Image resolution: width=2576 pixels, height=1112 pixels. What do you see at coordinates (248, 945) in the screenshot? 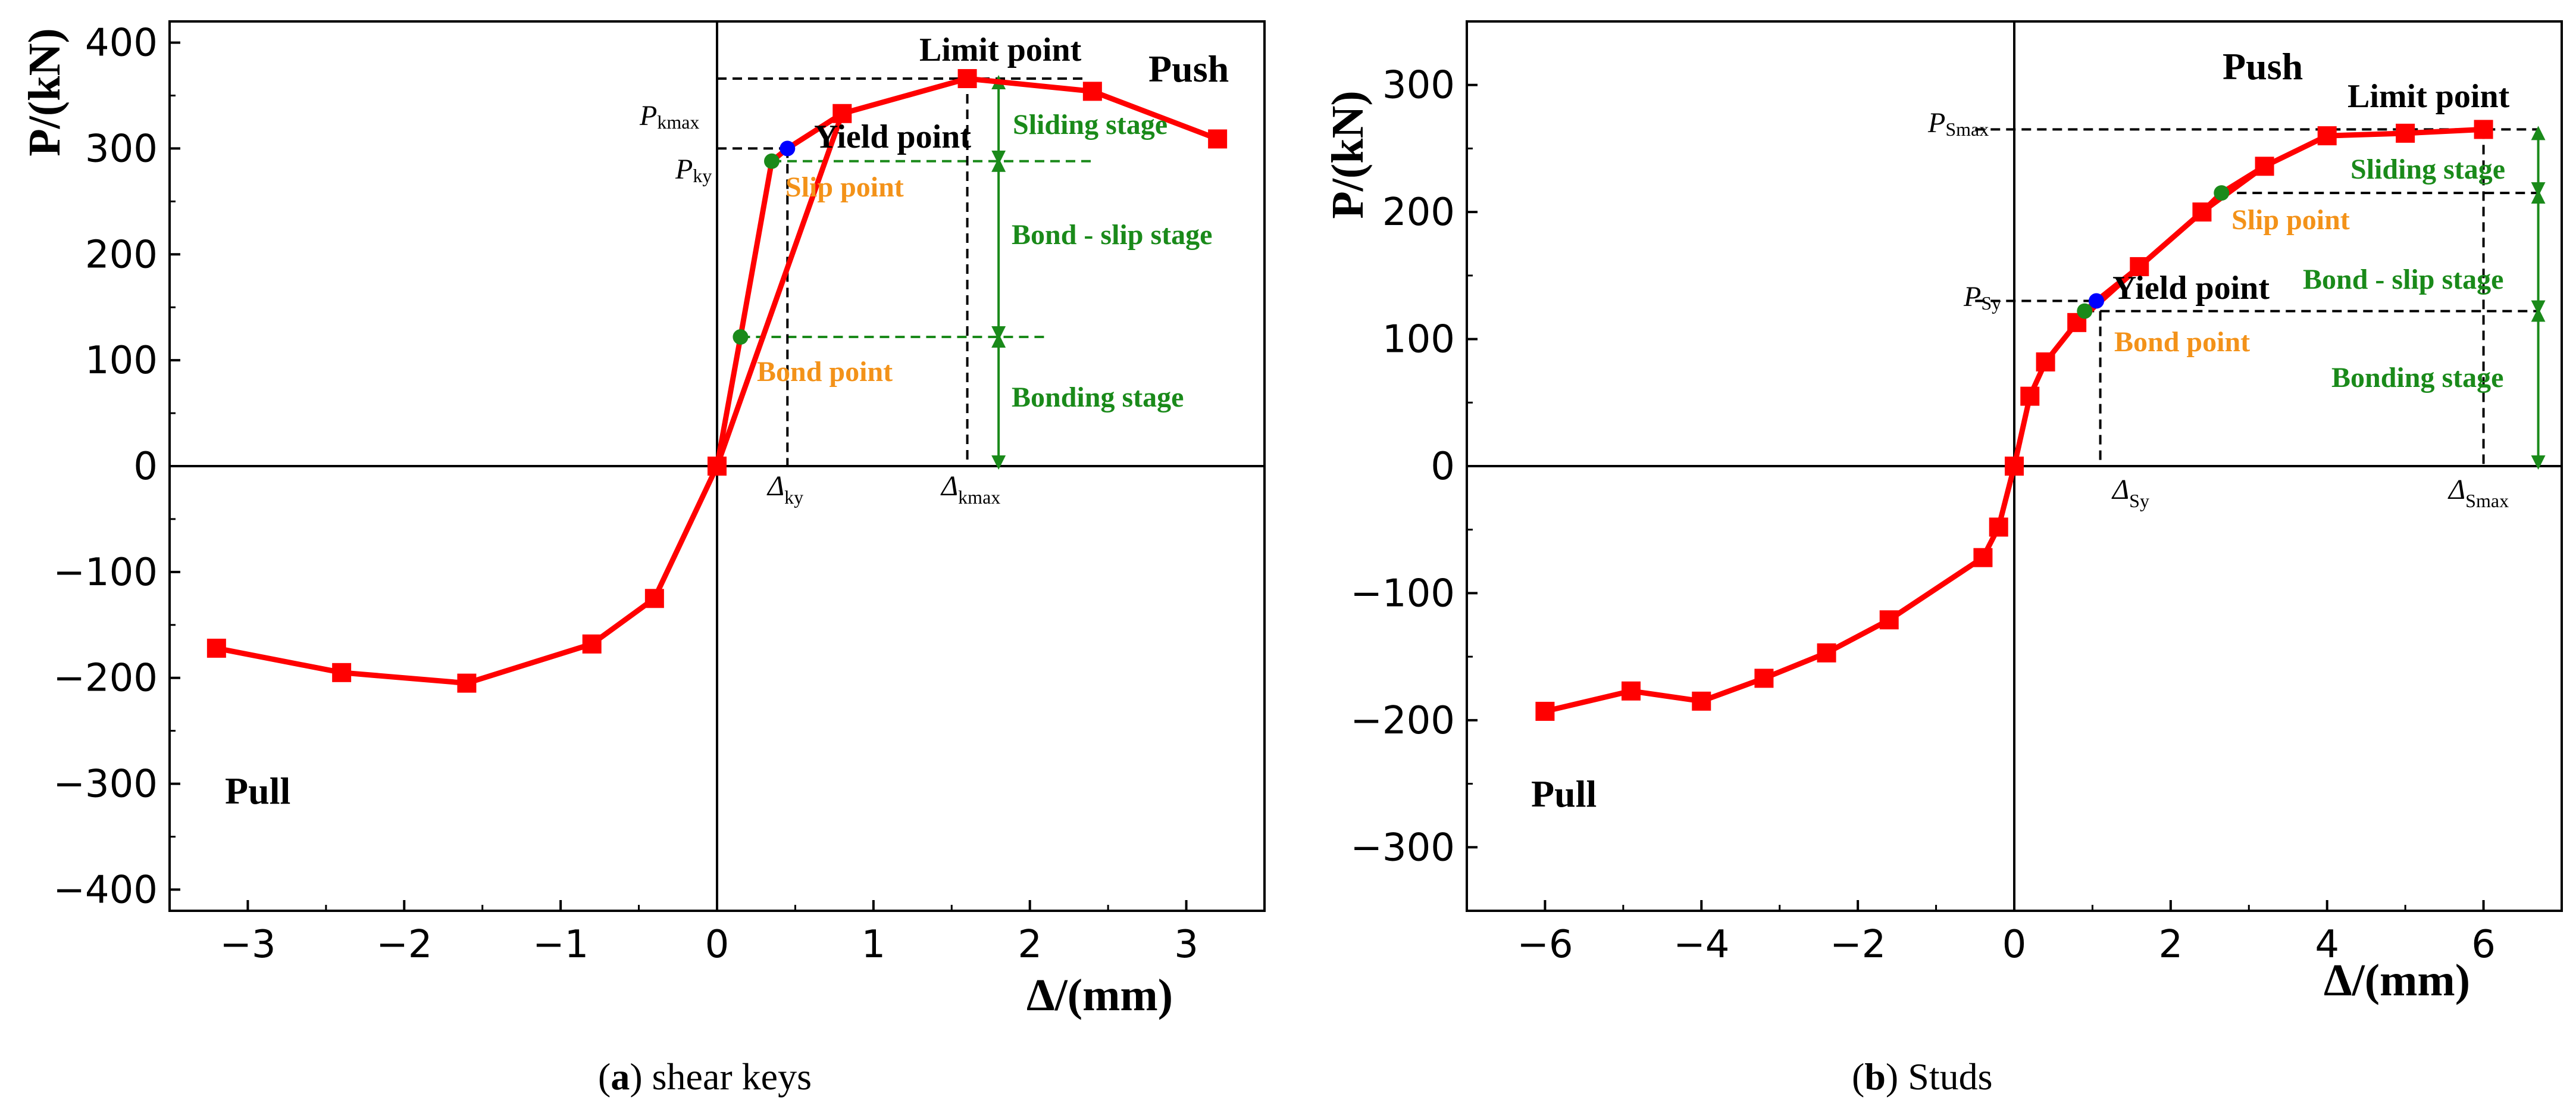
I see `x-tick-label: −3` at bounding box center [248, 945].